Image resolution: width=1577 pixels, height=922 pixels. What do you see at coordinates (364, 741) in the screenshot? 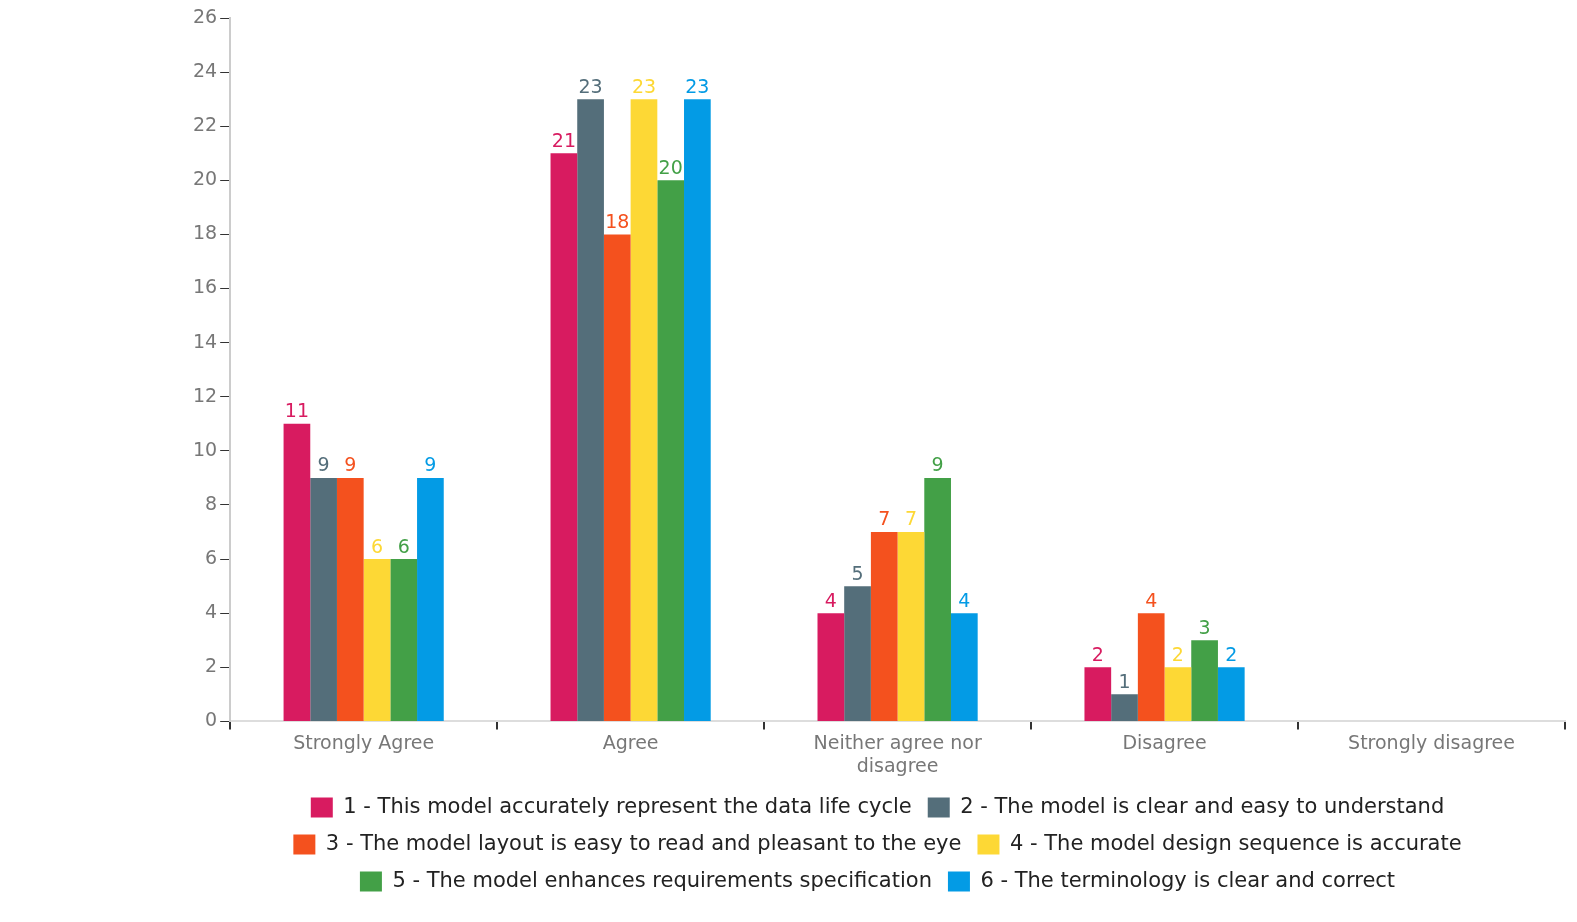
I see `x-tick-label: Strongly Agree` at bounding box center [364, 741].